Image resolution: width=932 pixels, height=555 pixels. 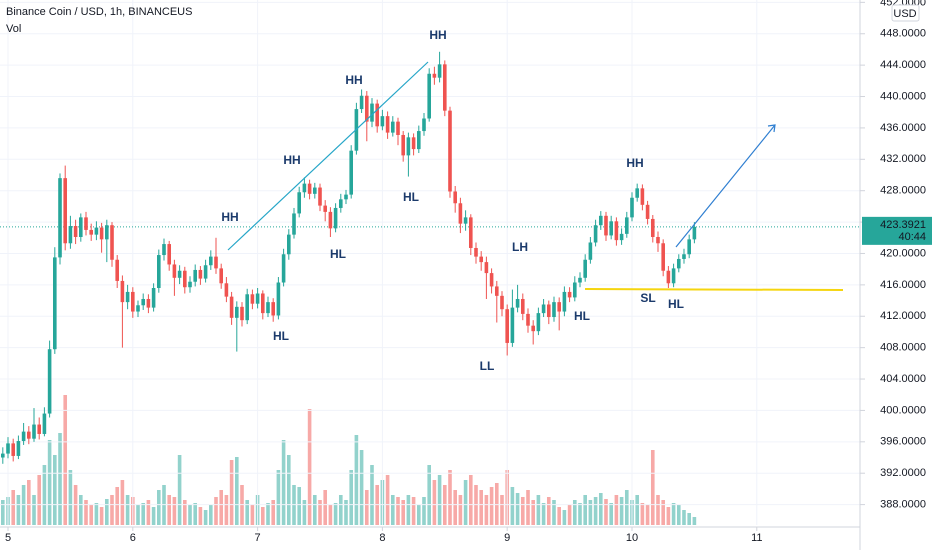 I want to click on y-tick-label: 396.0000, so click(x=903, y=442).